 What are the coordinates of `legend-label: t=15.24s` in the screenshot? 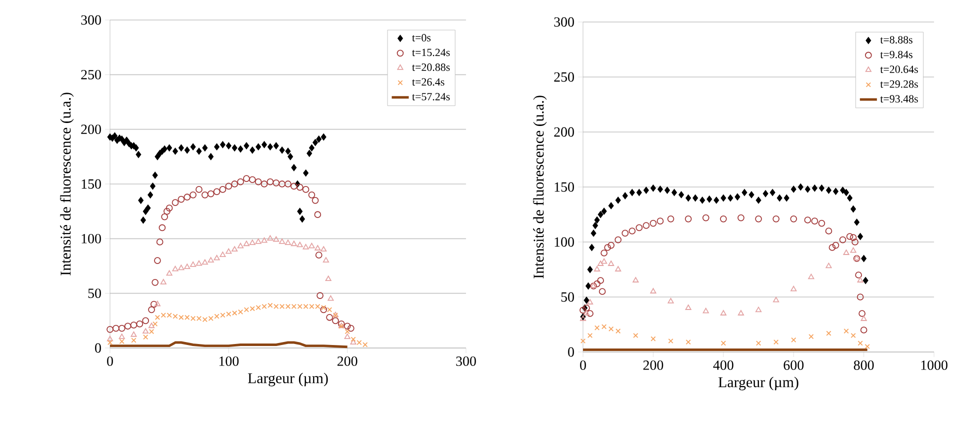 It's located at (431, 52).